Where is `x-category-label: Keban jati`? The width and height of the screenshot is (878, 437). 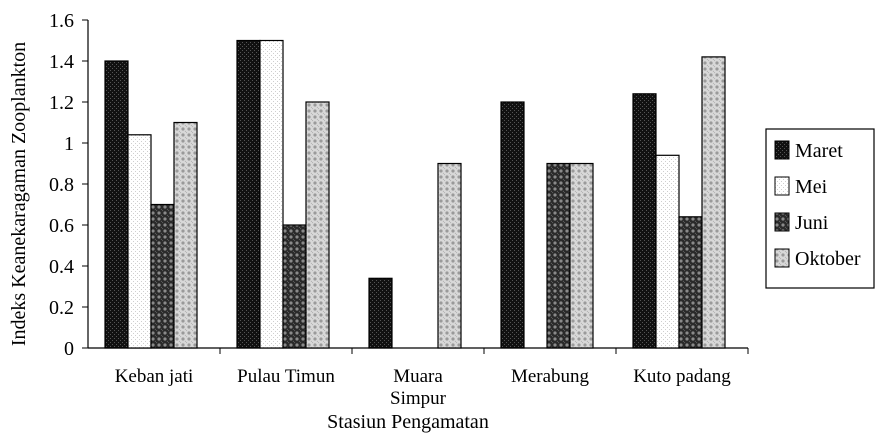 x-category-label: Keban jati is located at coordinates (154, 376).